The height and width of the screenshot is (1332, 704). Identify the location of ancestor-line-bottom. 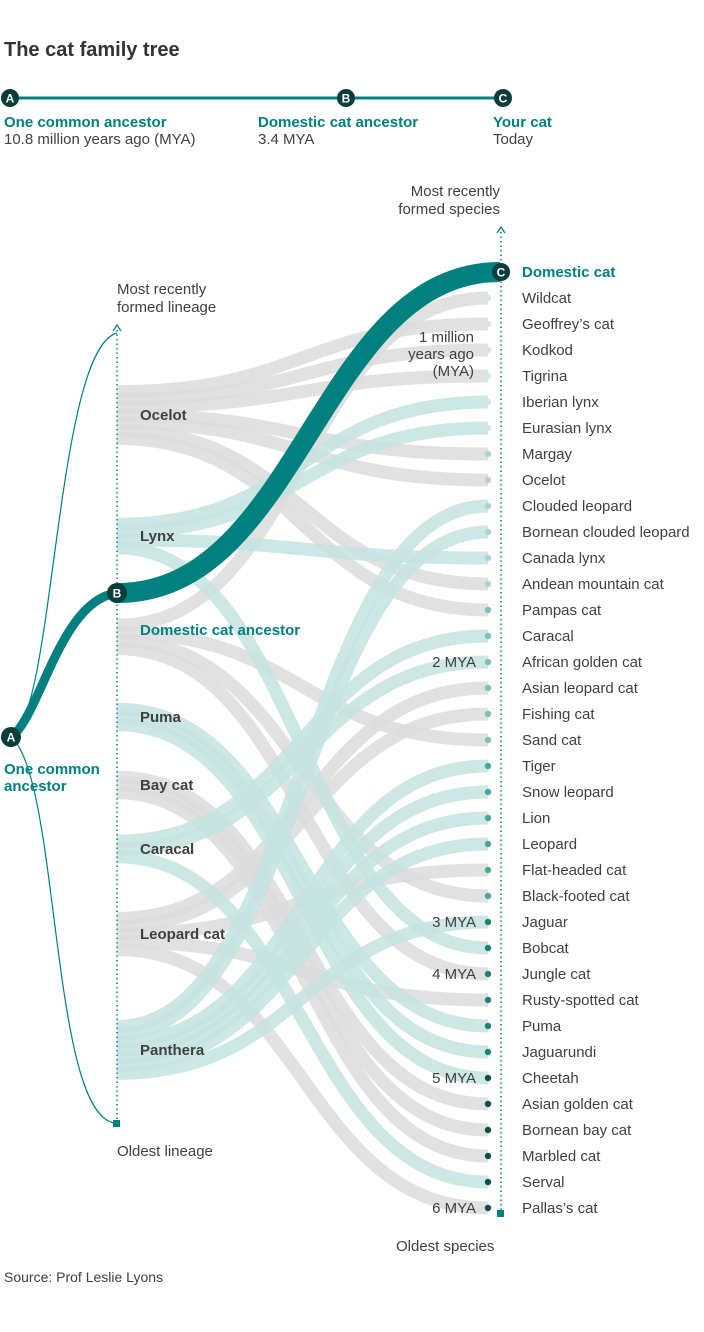
(63, 930).